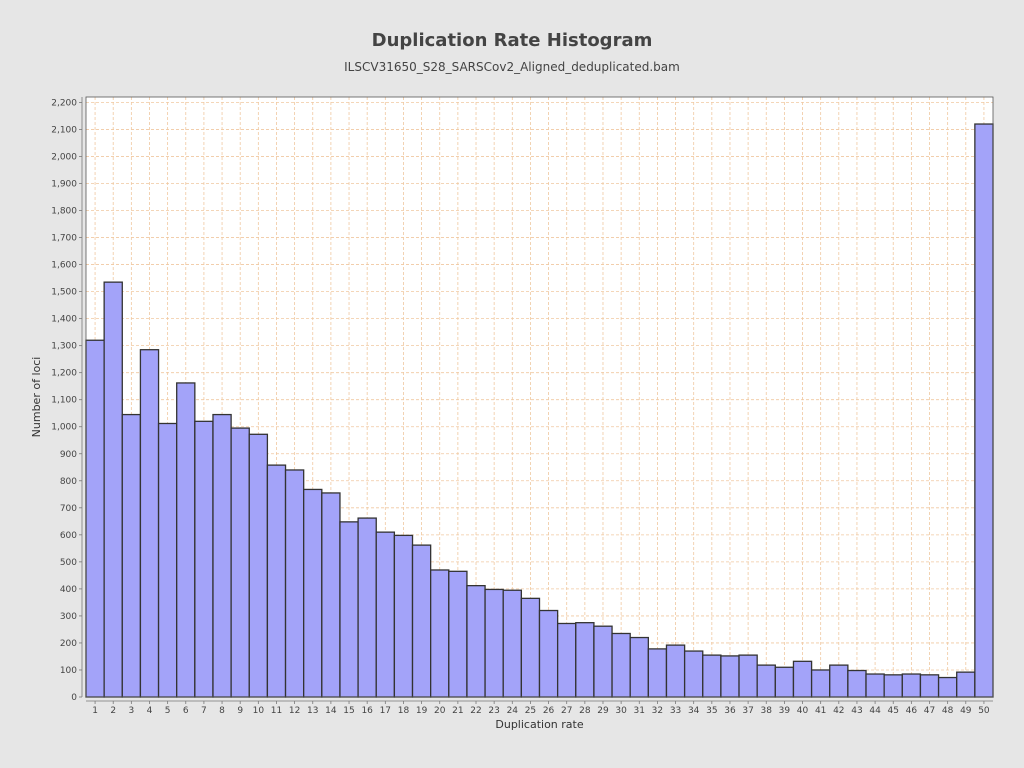  I want to click on x-tick-label: 28, so click(585, 711).